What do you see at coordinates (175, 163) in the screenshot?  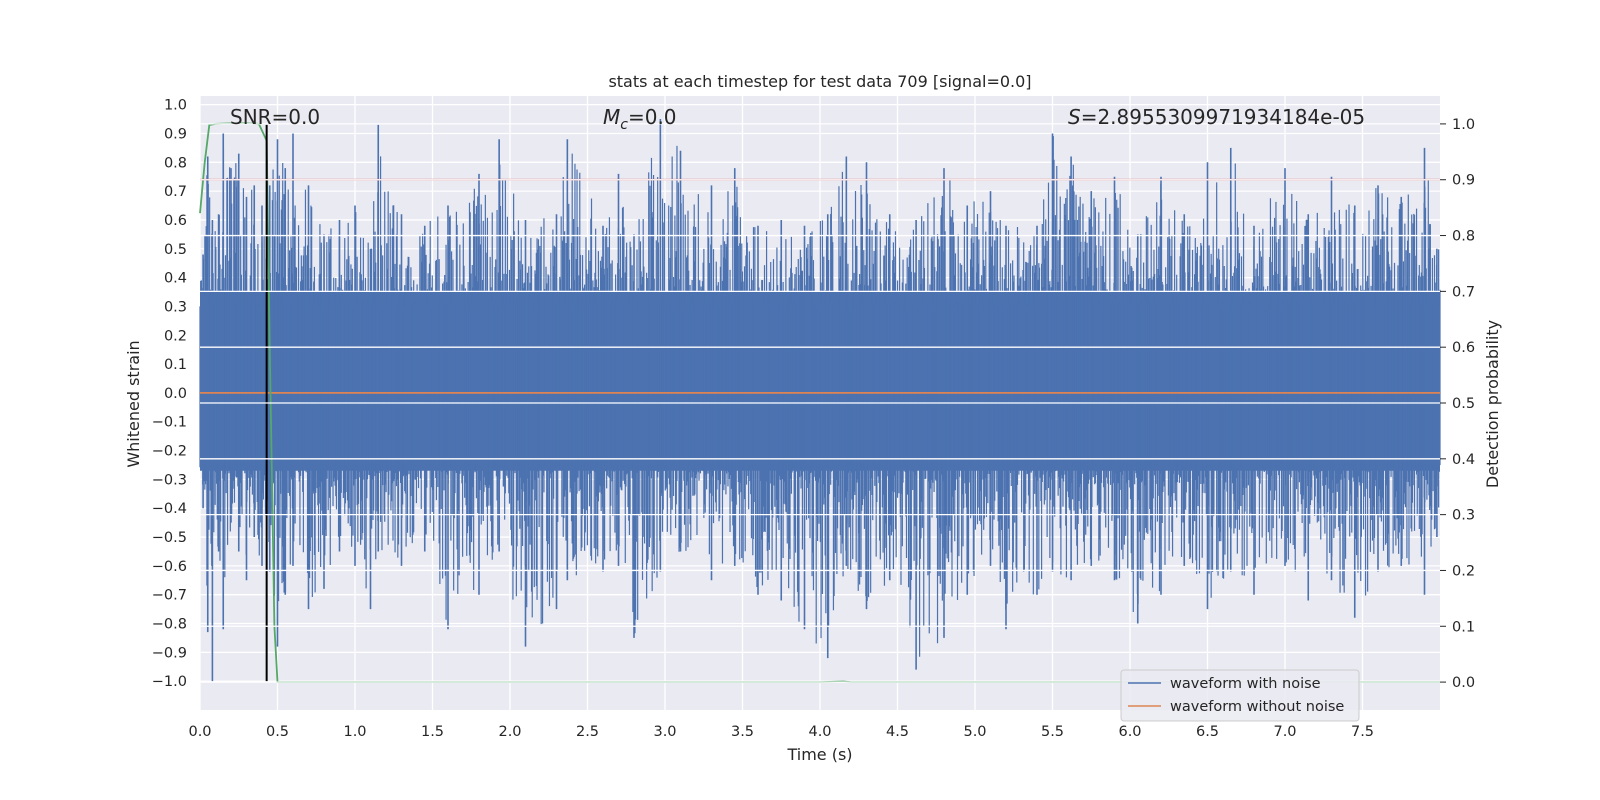 I see `y-tick-label: 0.8` at bounding box center [175, 163].